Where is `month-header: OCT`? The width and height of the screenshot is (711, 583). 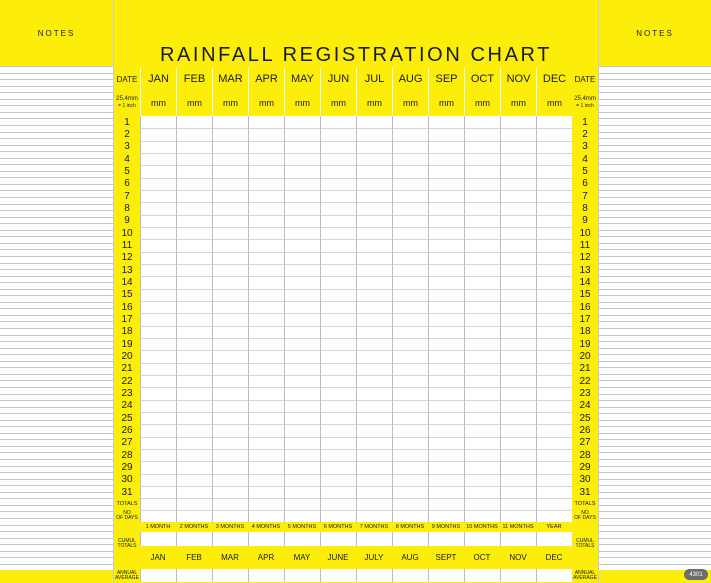 month-header: OCT is located at coordinates (482, 79).